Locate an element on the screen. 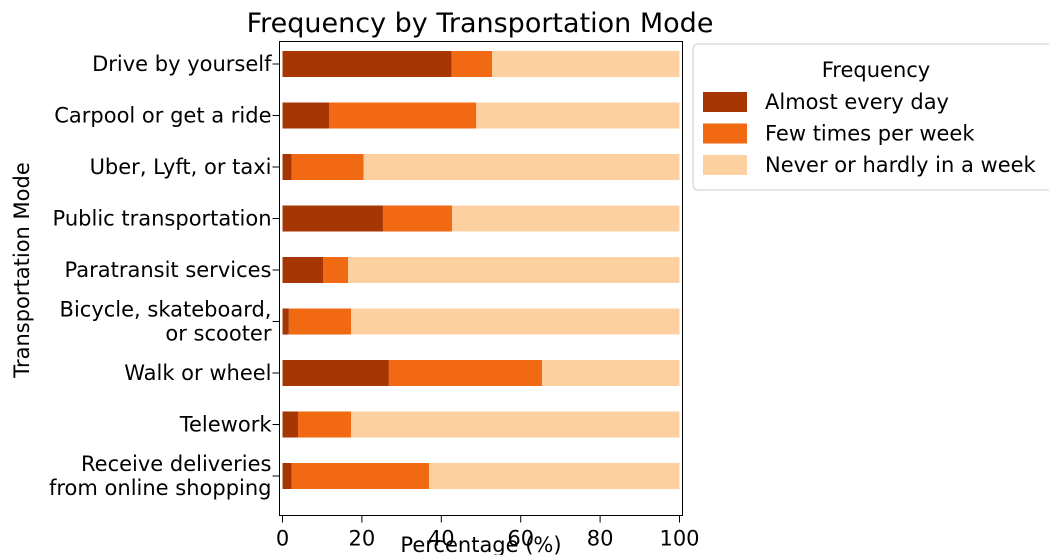 This screenshot has height=555, width=1049. y-tick-label-line-2-0: Uber, Lyft, or taxi is located at coordinates (181, 167).